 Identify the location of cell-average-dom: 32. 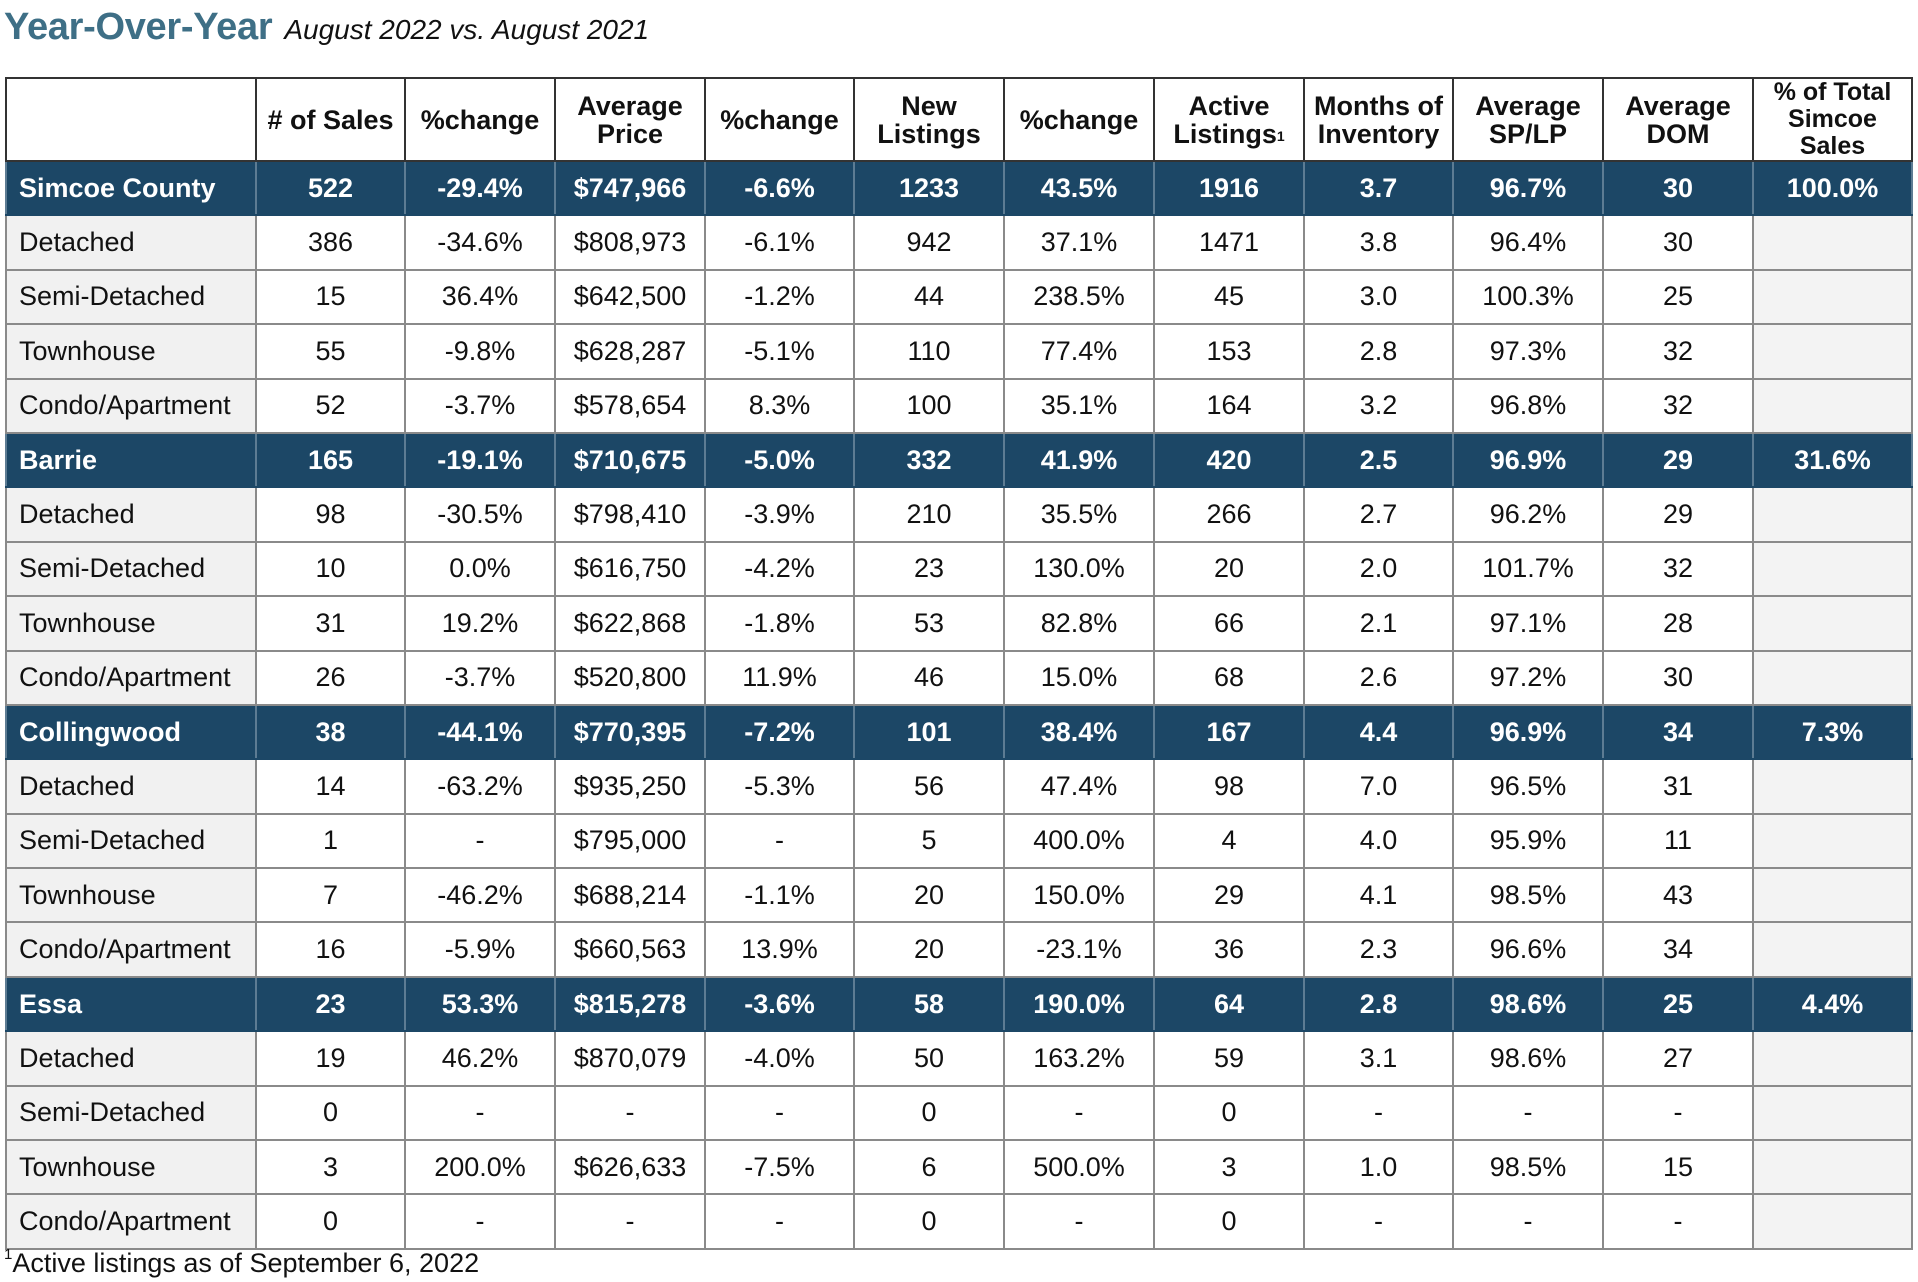
(1678, 351).